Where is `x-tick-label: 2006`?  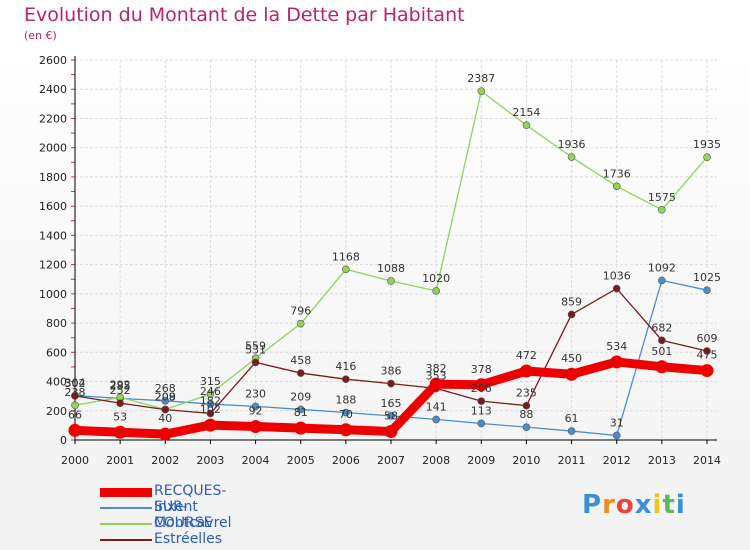 x-tick-label: 2006 is located at coordinates (346, 460).